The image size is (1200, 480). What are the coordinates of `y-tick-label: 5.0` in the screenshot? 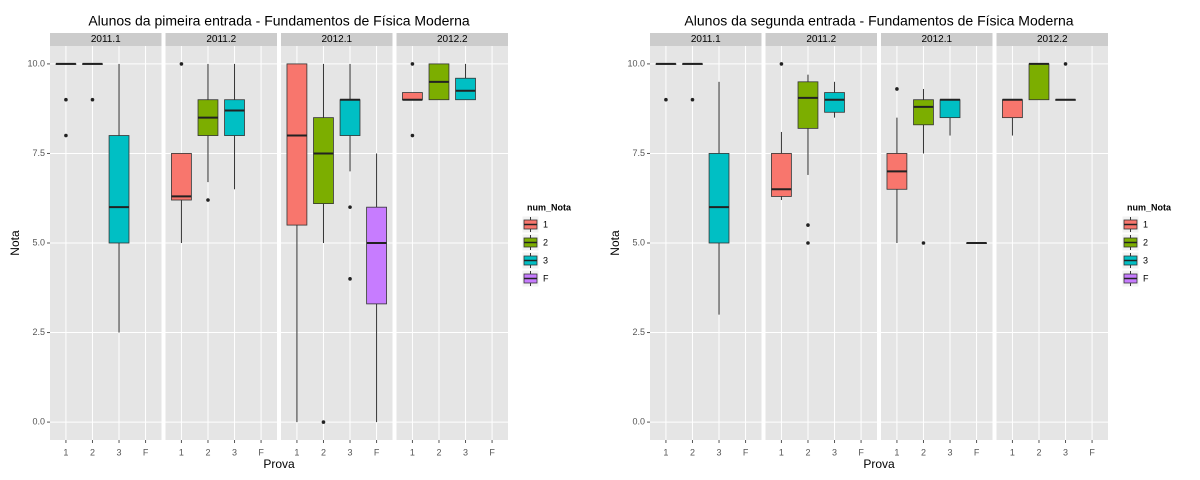 It's located at (638, 242).